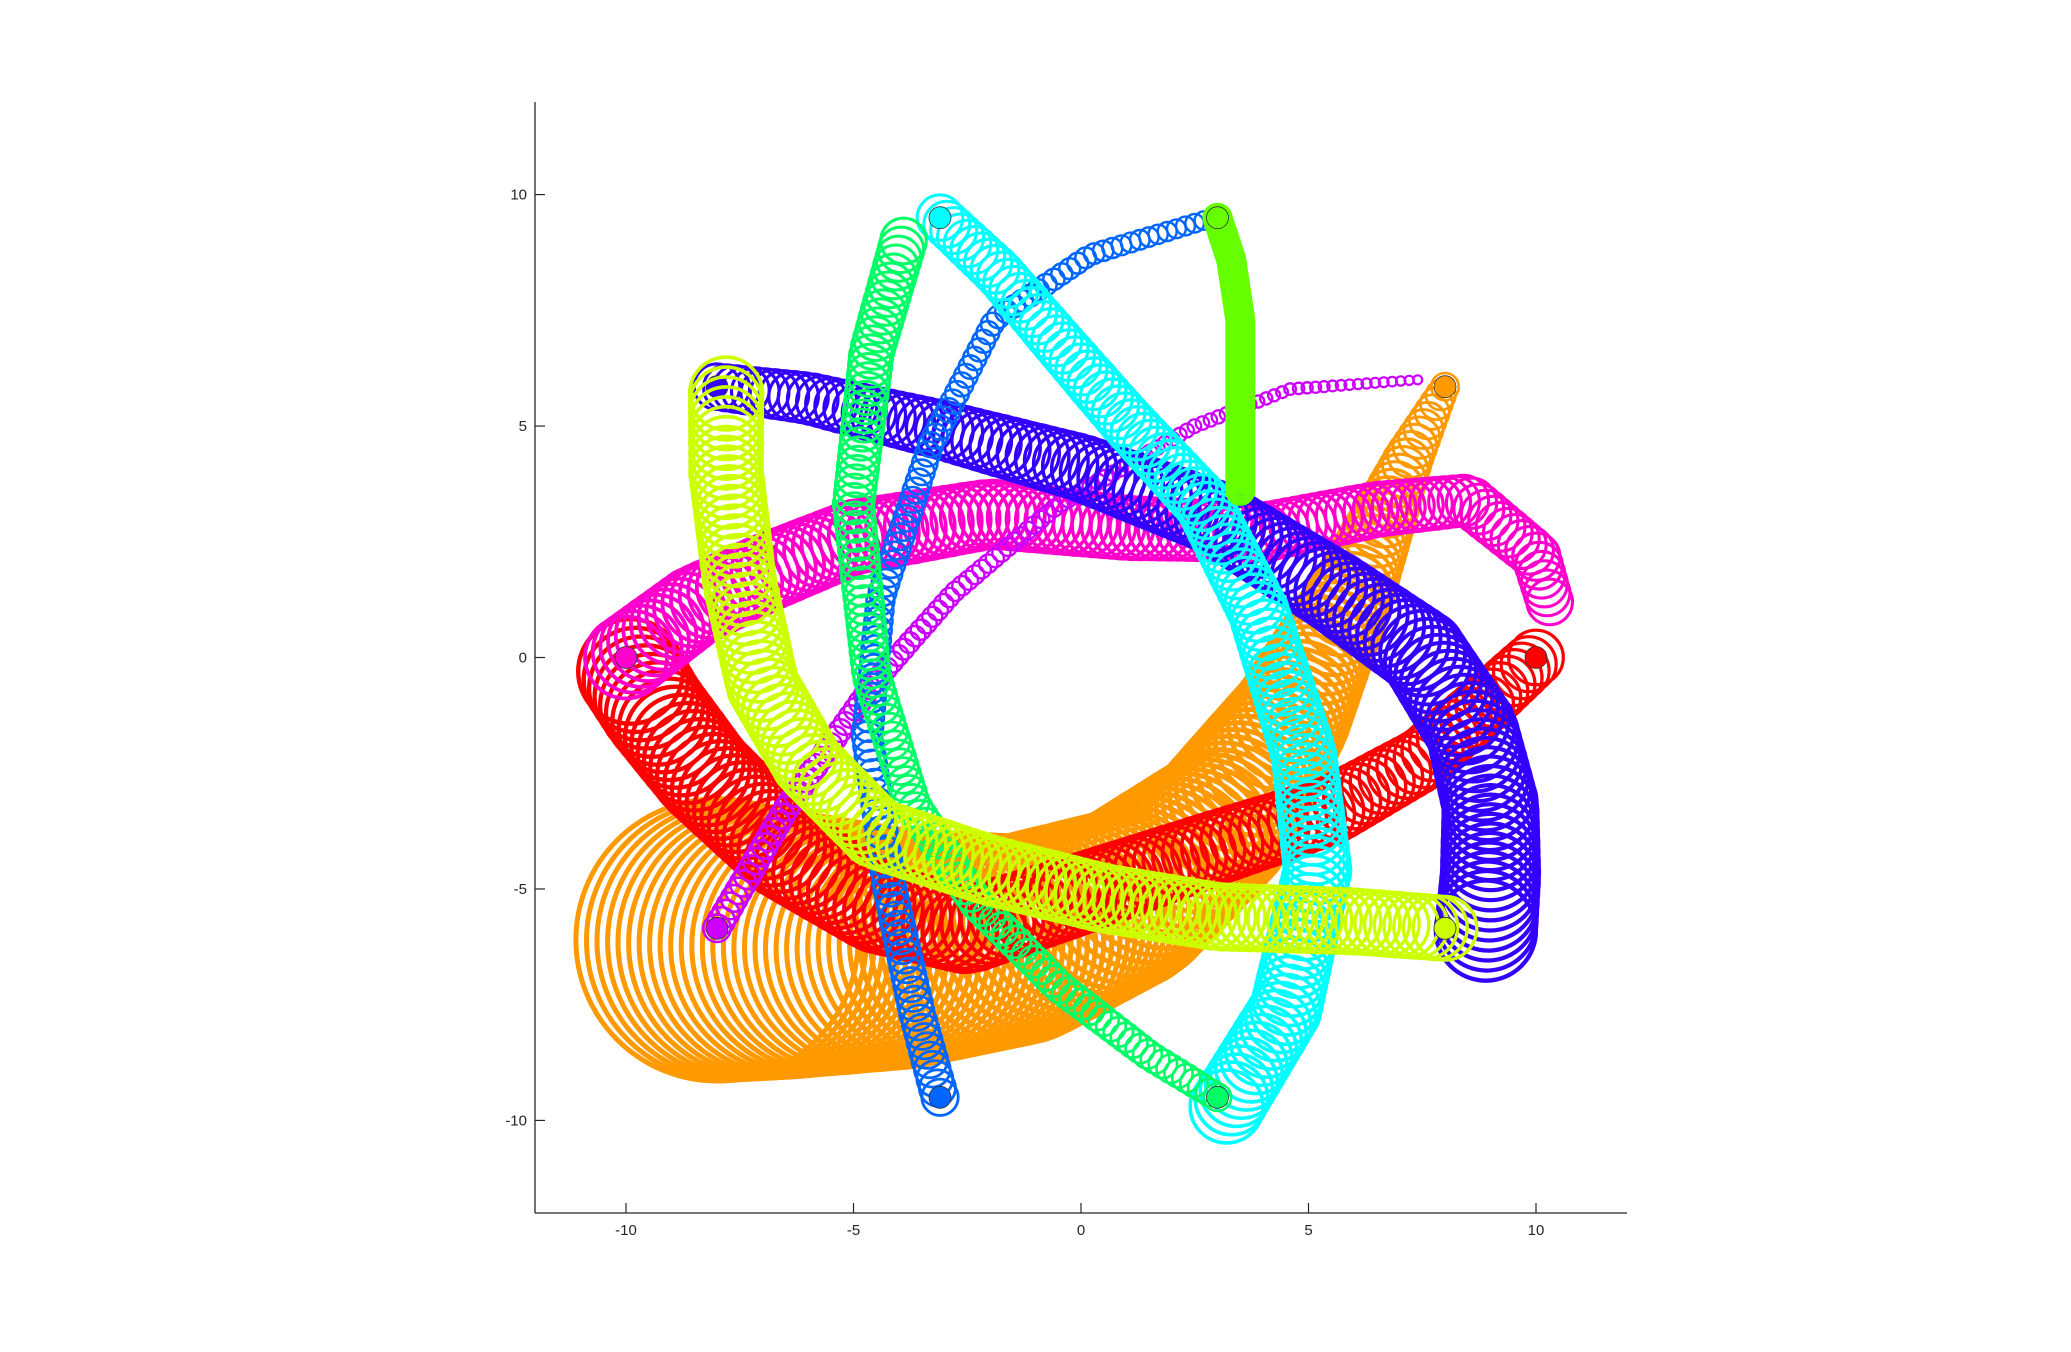  What do you see at coordinates (1536, 1230) in the screenshot?
I see `x-tick-label: 10` at bounding box center [1536, 1230].